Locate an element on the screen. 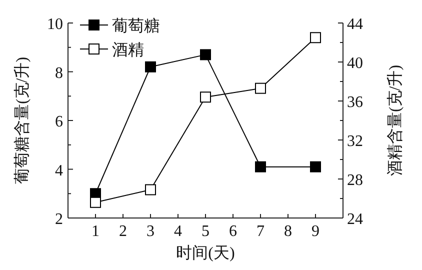  x-tick-label: 5 is located at coordinates (206, 231).